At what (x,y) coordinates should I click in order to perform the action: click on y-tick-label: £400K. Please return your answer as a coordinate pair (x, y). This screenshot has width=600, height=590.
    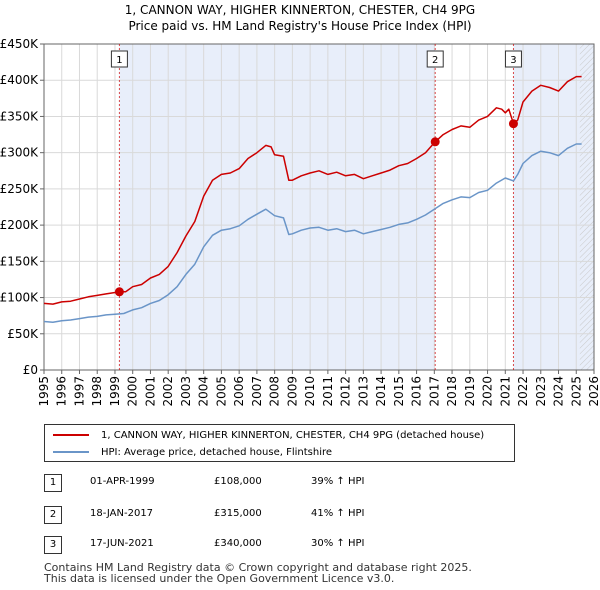
    Looking at the image, I should click on (19, 80).